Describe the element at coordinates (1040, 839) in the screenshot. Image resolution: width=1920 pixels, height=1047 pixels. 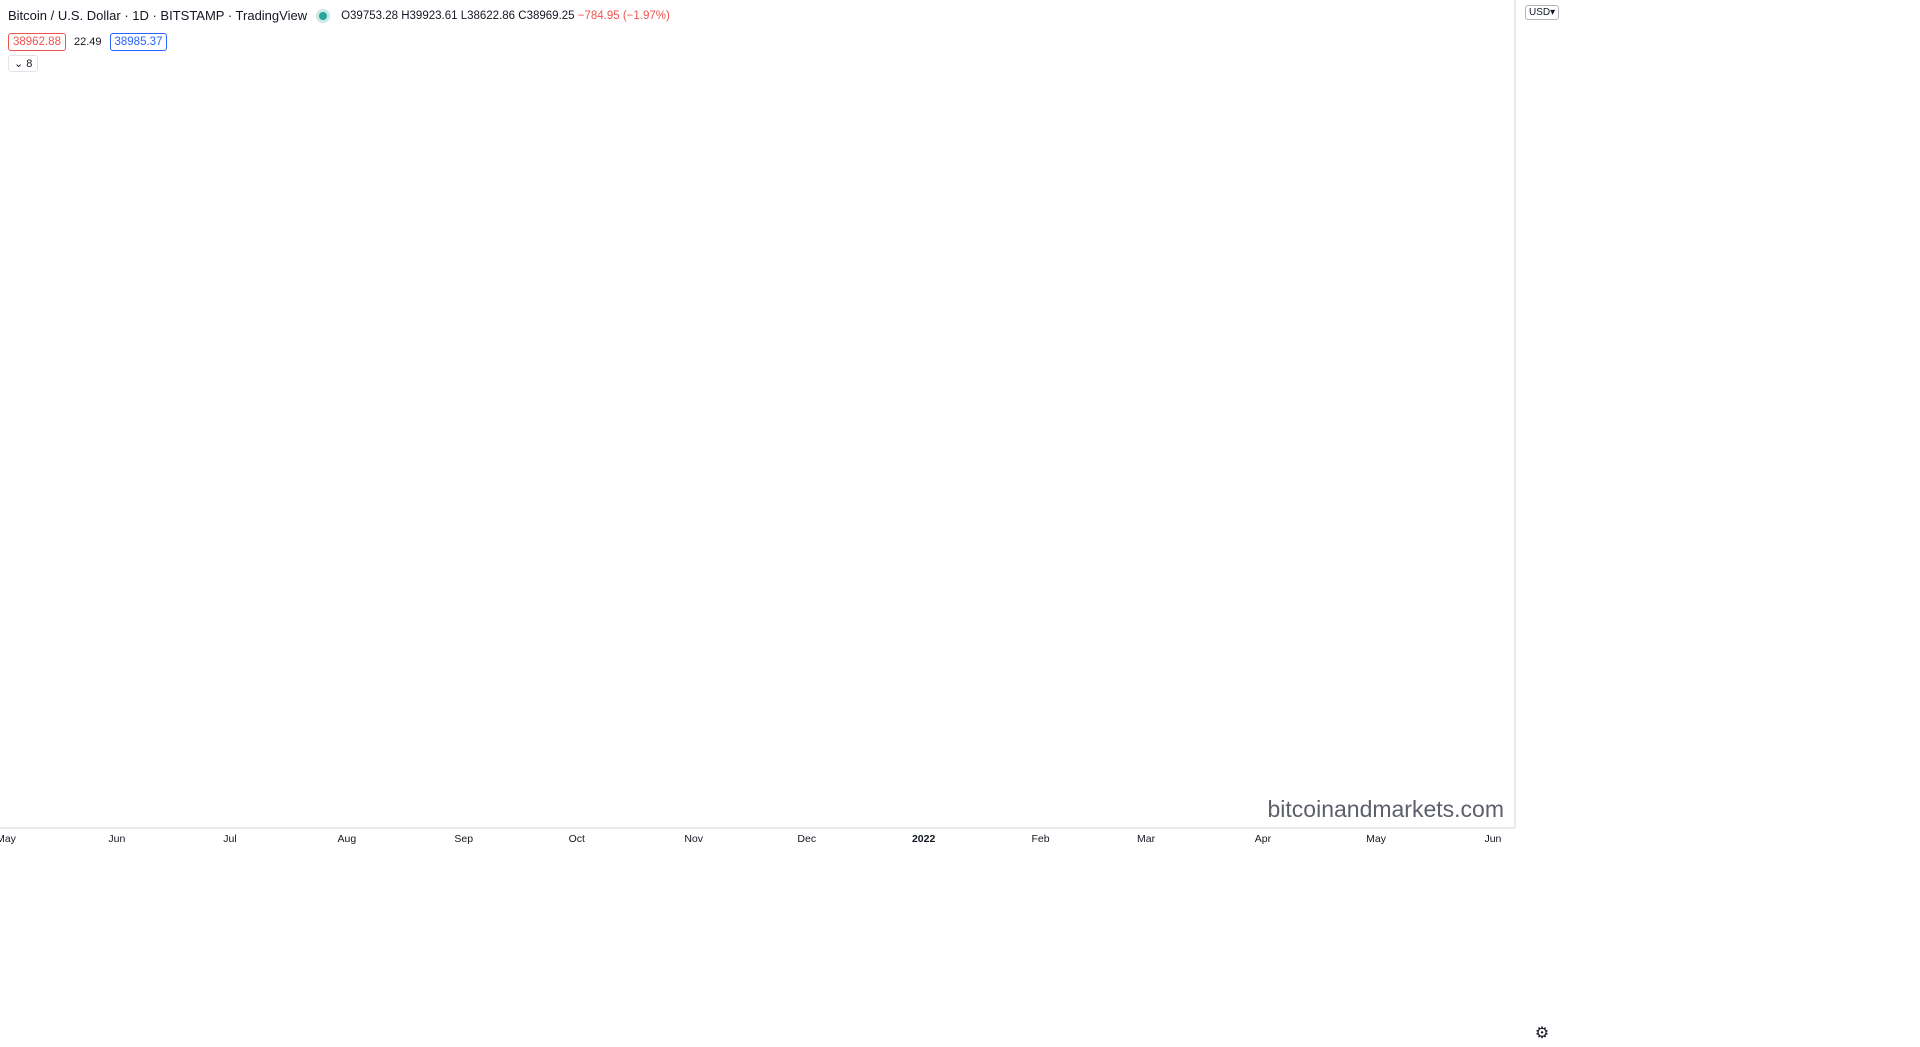
I see `time-tick-label: Feb` at that location.